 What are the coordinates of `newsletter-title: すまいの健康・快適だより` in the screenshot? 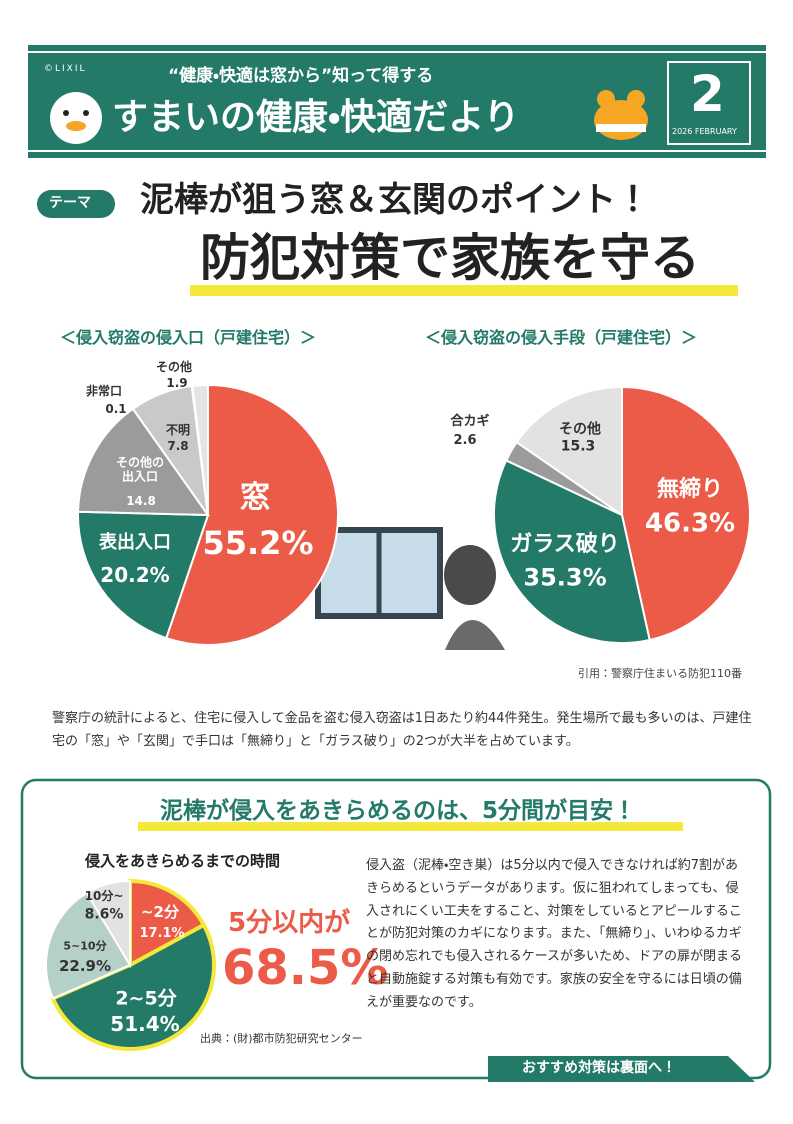 It's located at (316, 117).